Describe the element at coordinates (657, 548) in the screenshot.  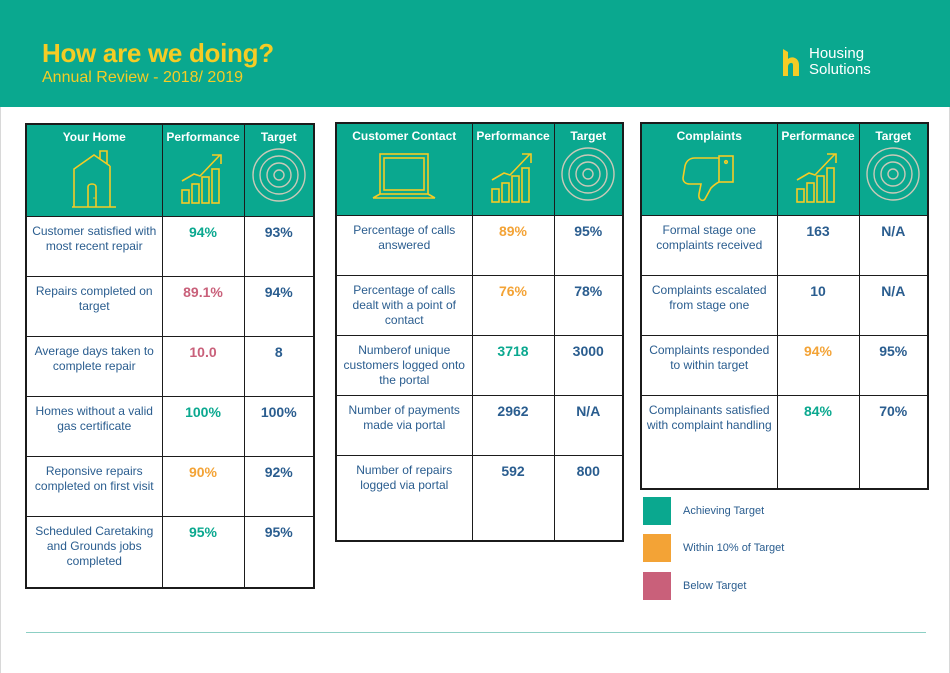
I see `legend-swatch-amber` at that location.